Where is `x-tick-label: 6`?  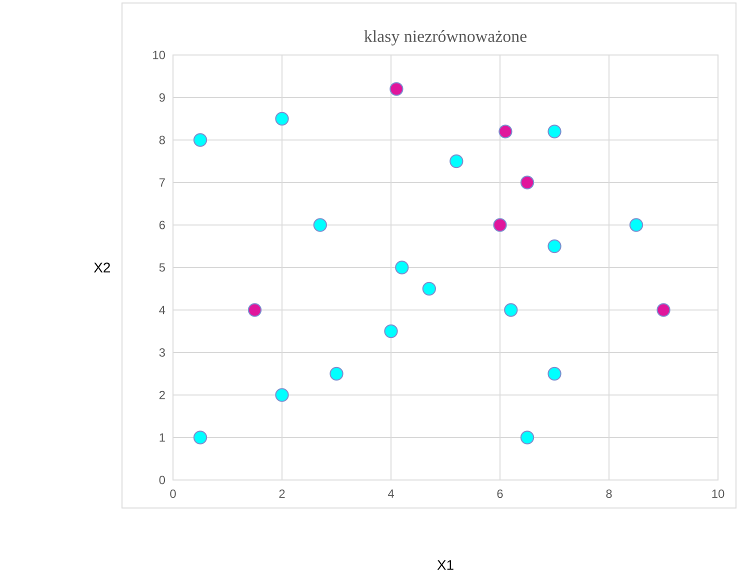 x-tick-label: 6 is located at coordinates (500, 494).